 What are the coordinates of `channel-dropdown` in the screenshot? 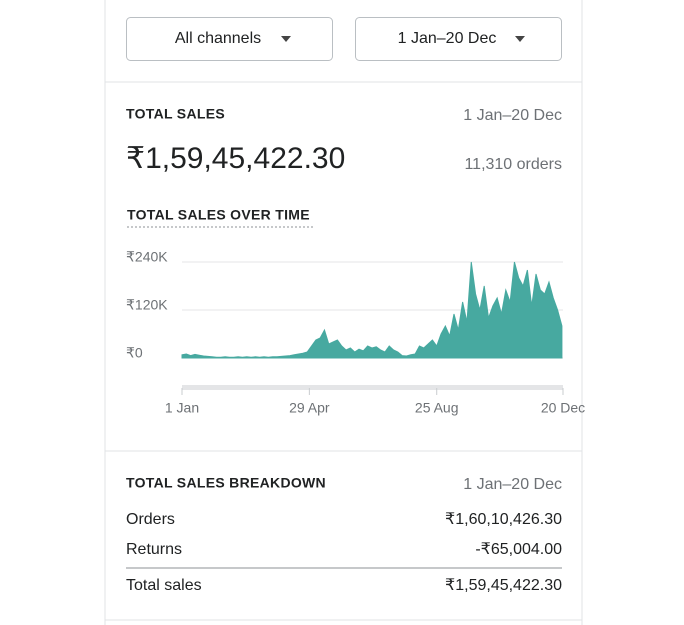 It's located at (229, 39).